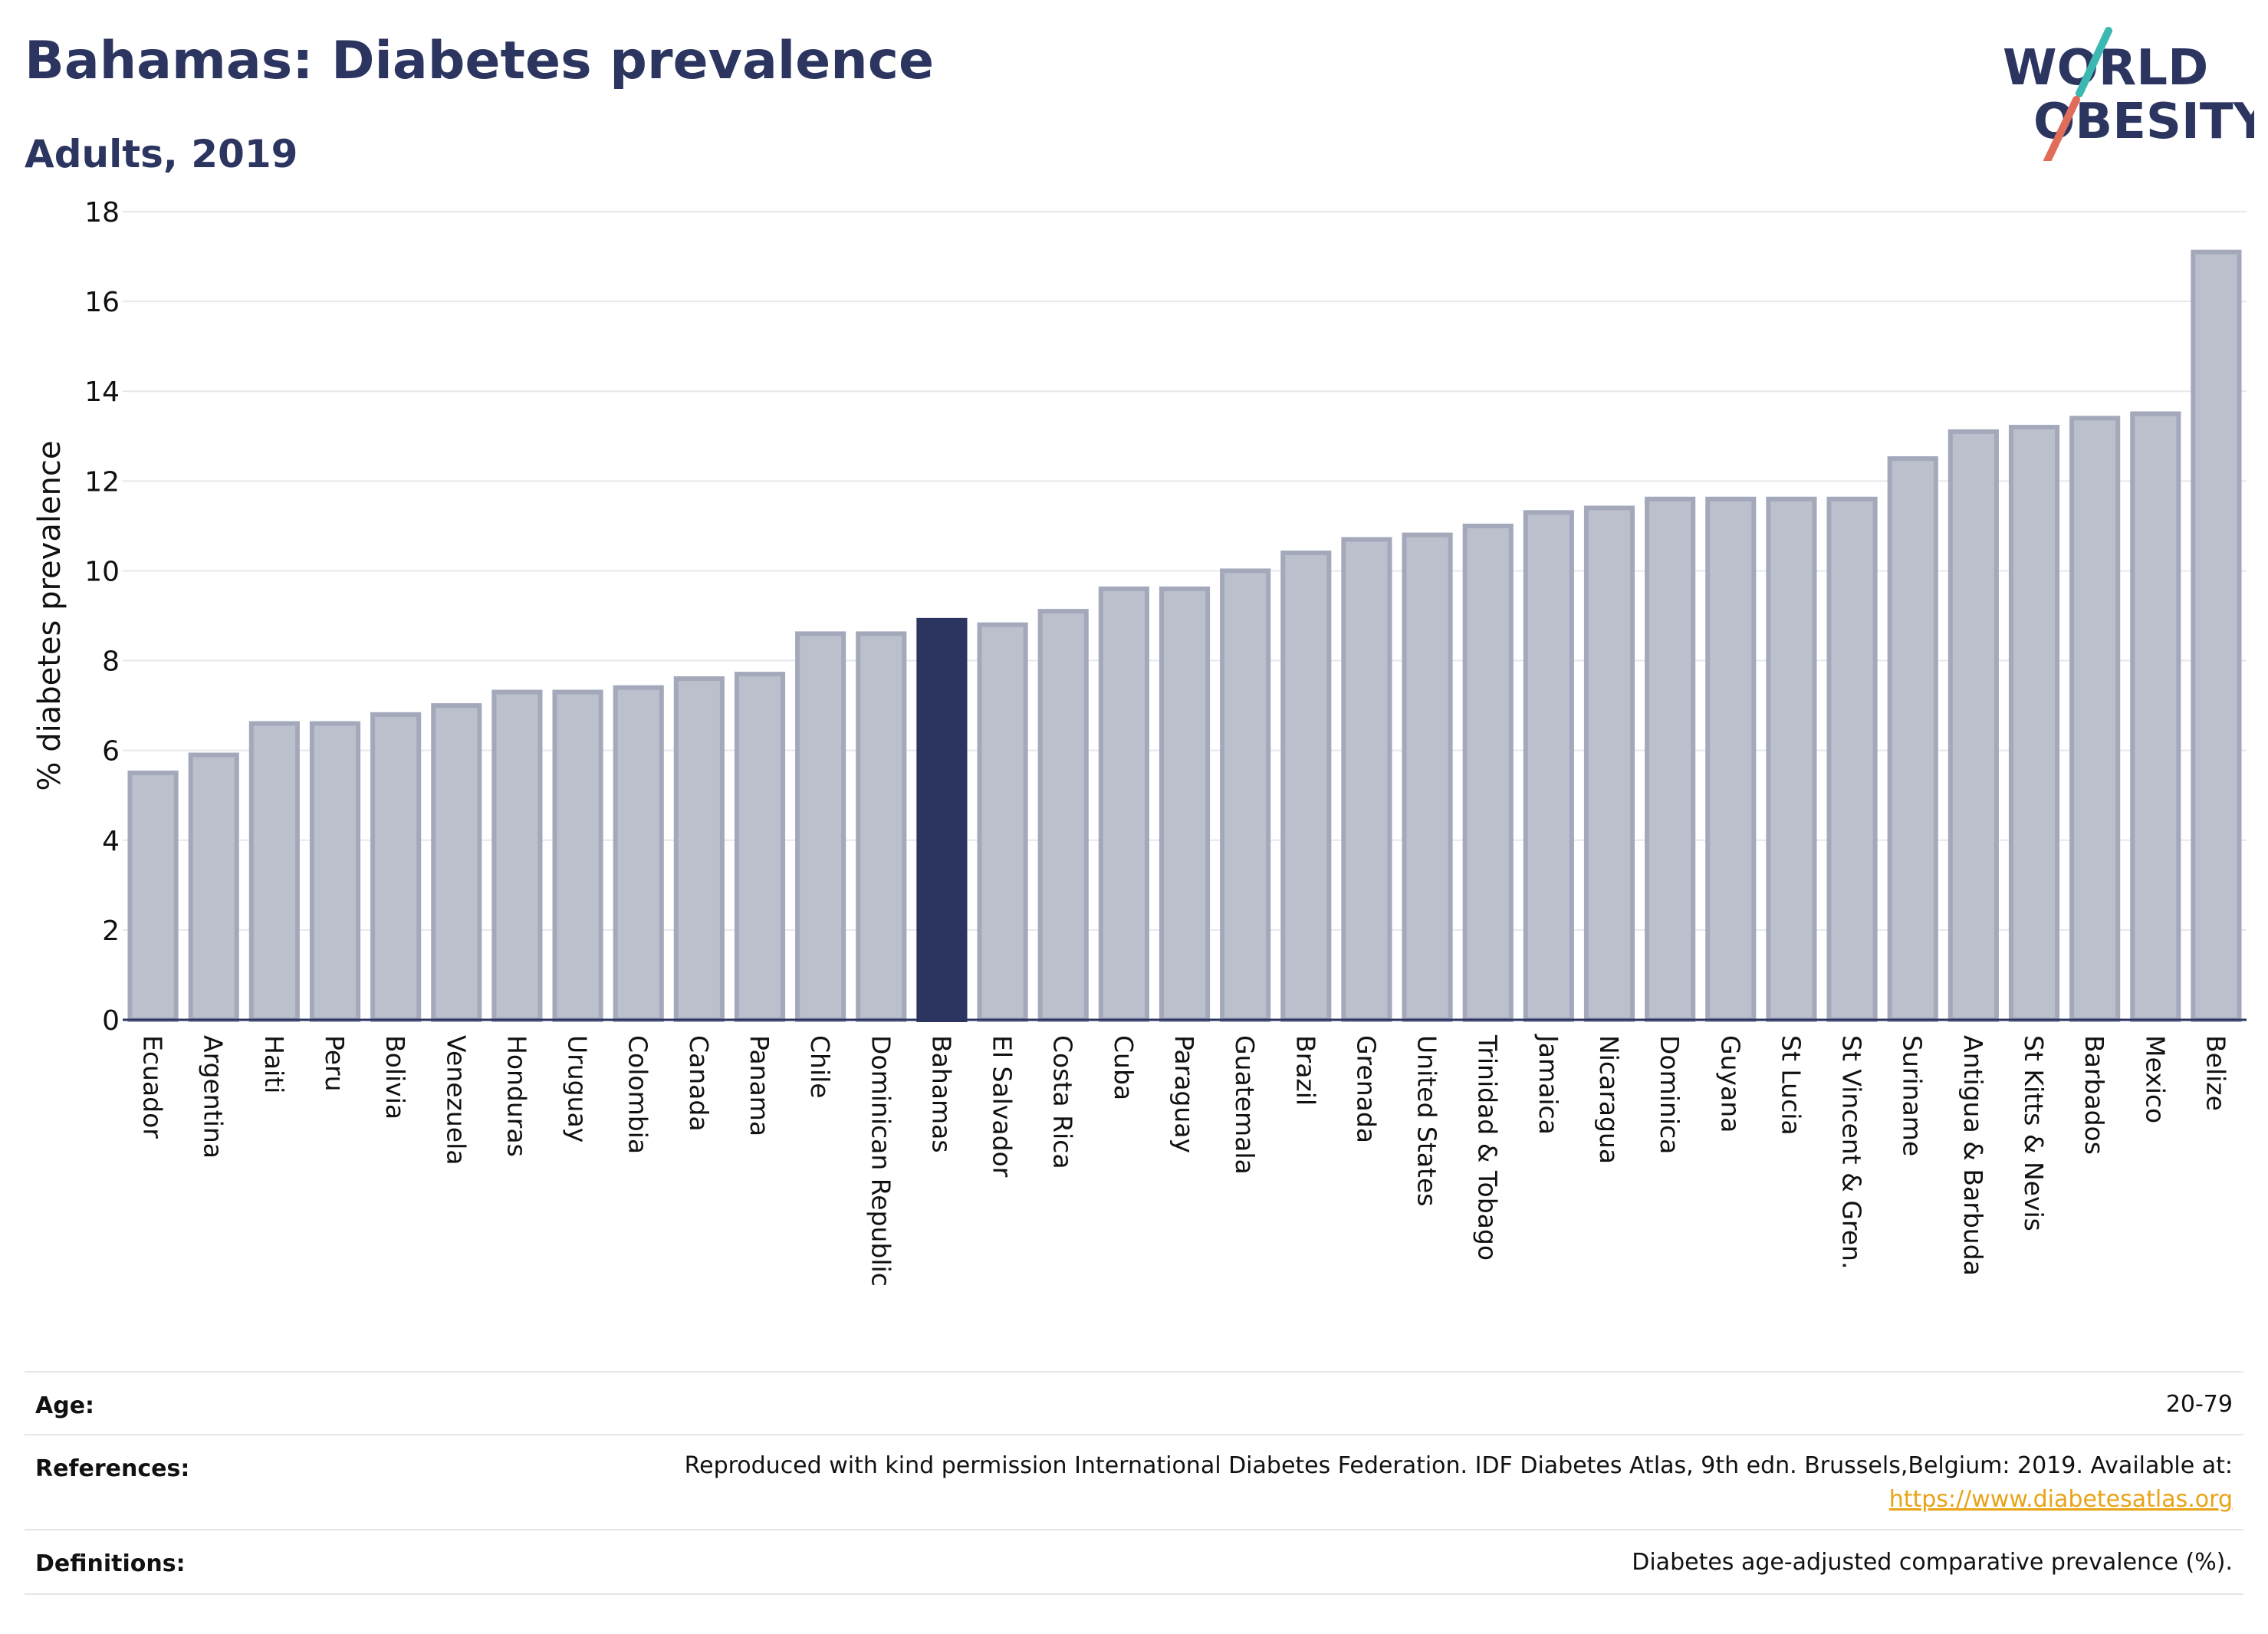  I want to click on bar-dominican-republic, so click(881, 827).